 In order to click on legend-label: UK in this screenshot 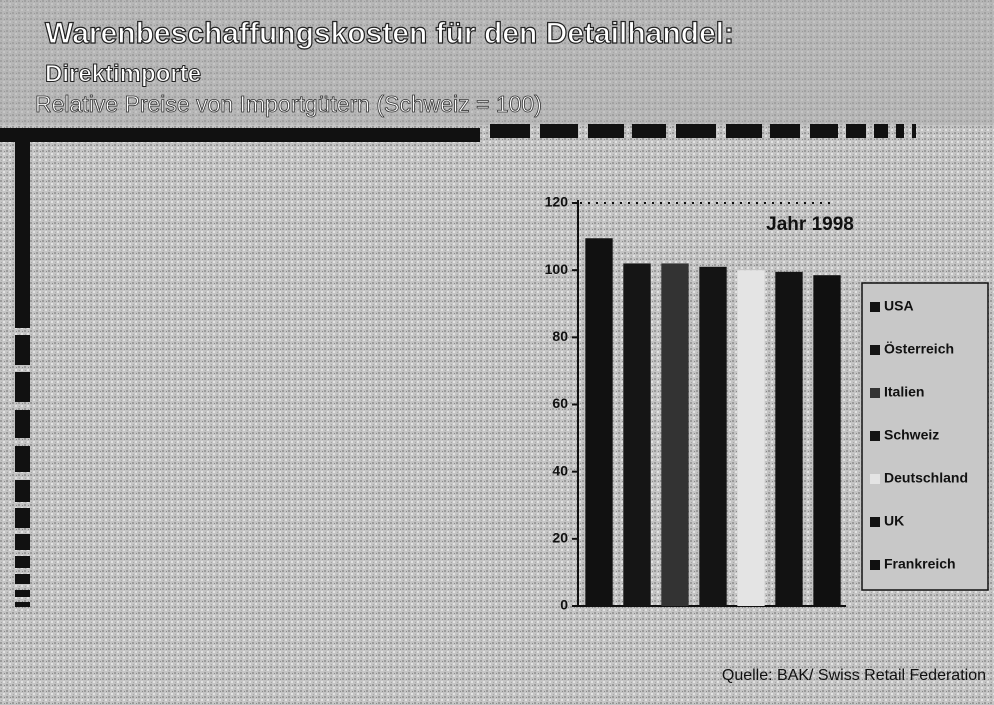, I will do `click(894, 521)`.